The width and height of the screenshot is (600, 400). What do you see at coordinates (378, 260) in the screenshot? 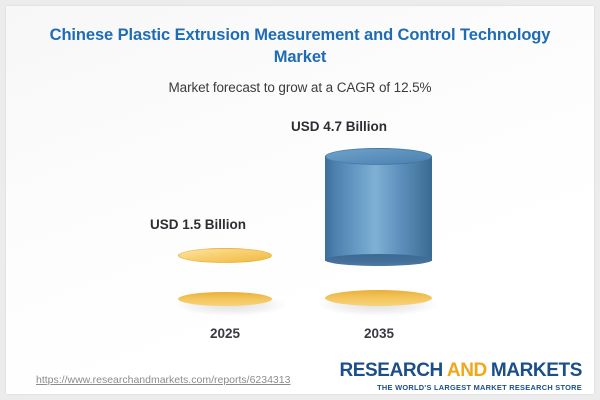
I see `bar-segment-divider-2035` at bounding box center [378, 260].